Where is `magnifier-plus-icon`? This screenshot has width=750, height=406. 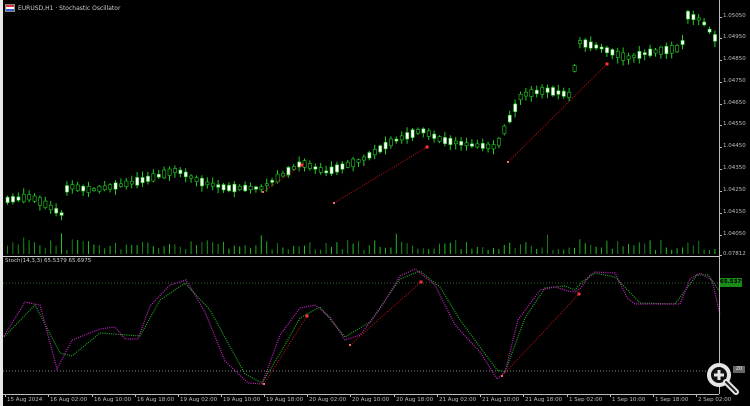 magnifier-plus-icon is located at coordinates (723, 379).